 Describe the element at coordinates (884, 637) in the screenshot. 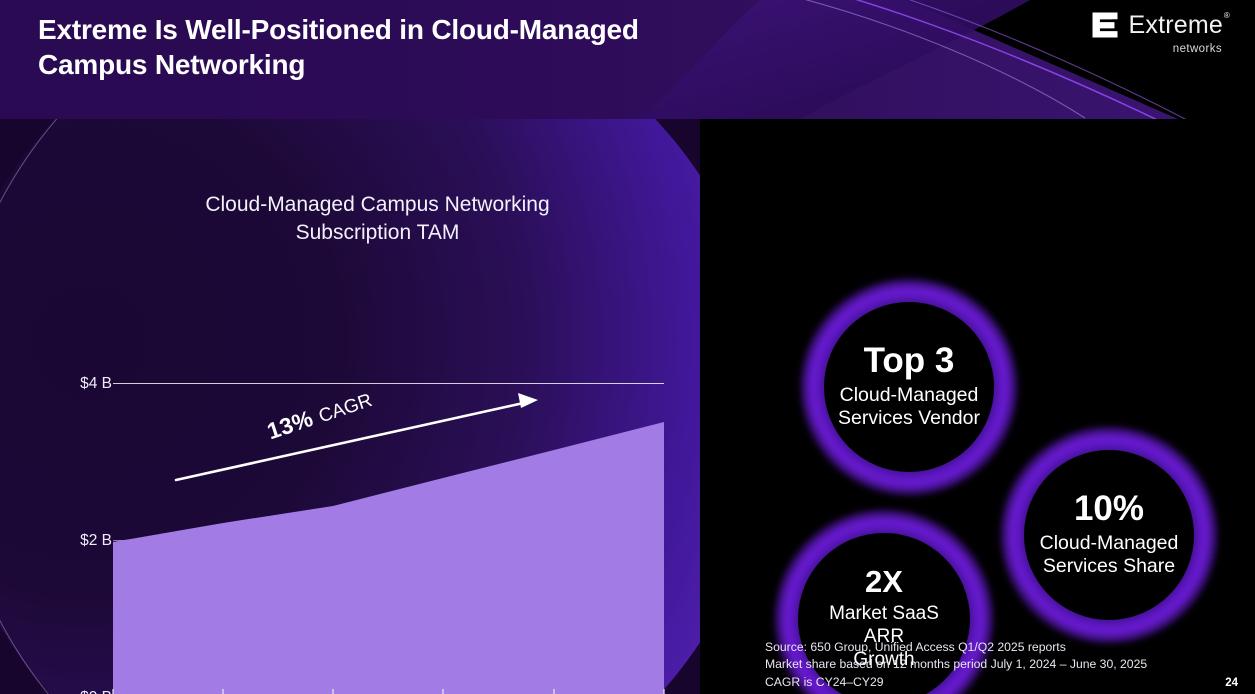

I see `stat-caption-2x: Market SaaS ARR Growth` at that location.